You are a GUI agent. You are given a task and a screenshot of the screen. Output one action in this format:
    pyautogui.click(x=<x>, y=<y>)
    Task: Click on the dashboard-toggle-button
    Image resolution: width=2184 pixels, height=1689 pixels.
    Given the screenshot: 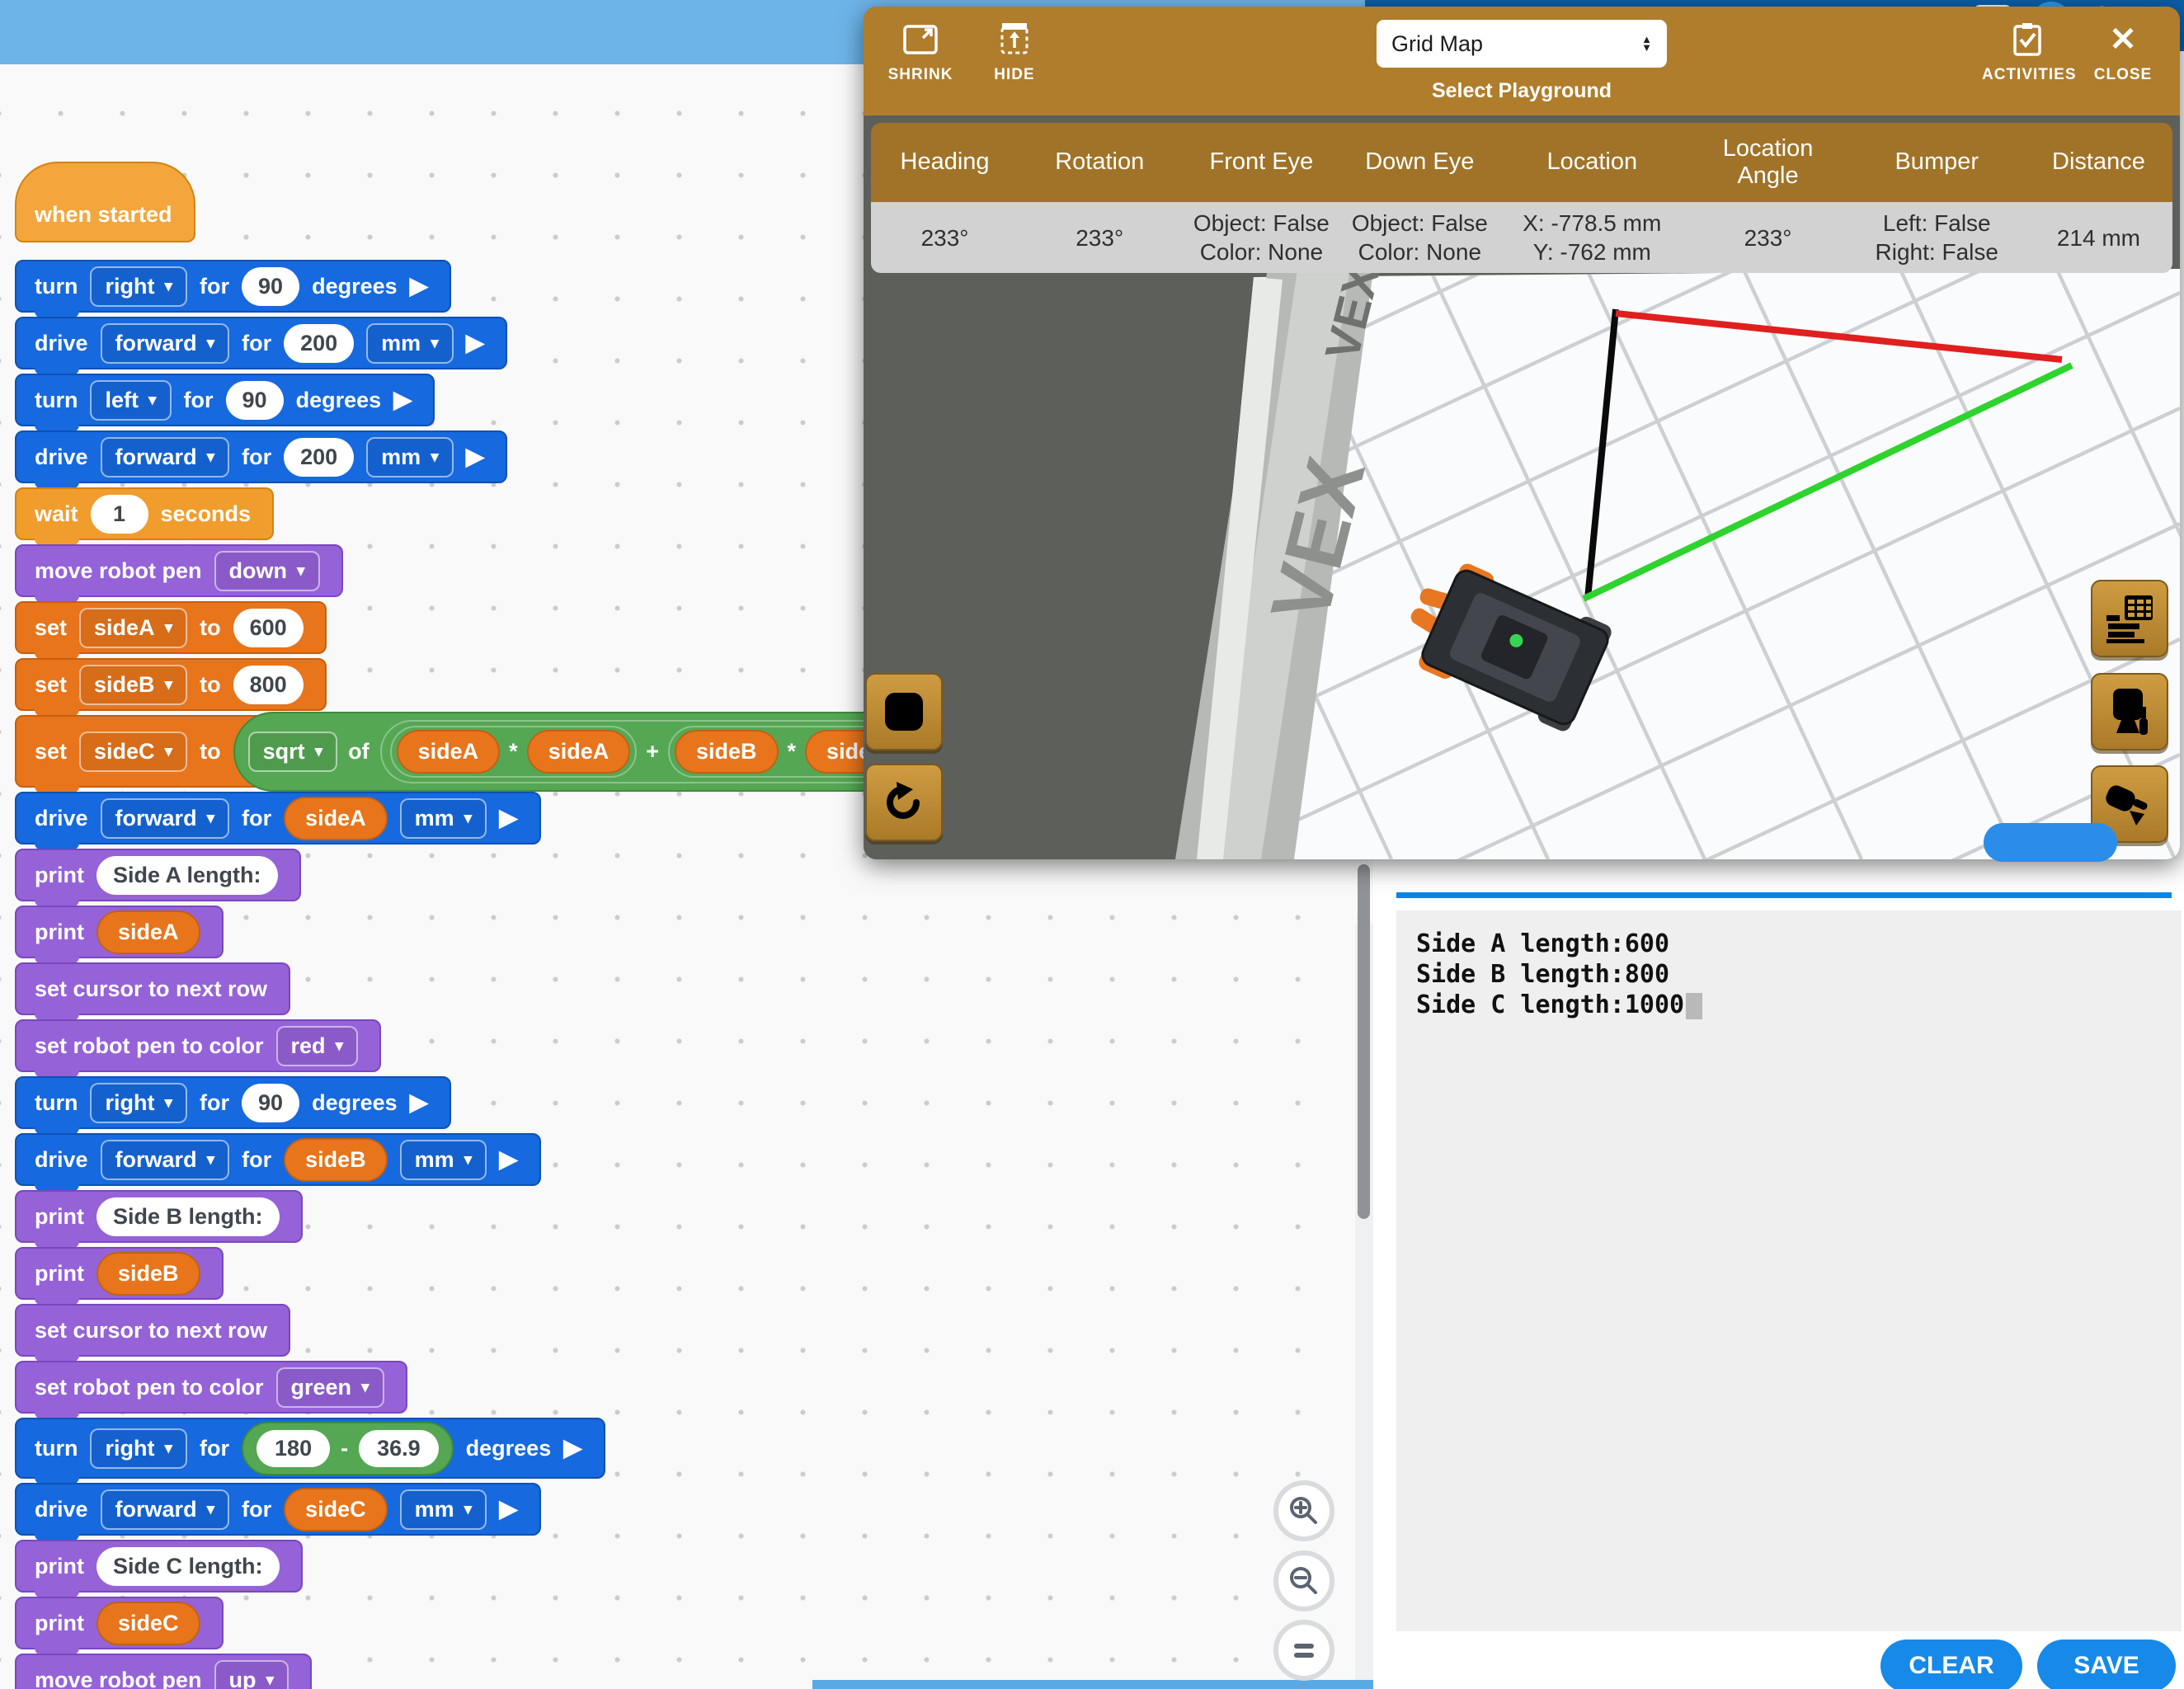 What is the action you would take?
    pyautogui.click(x=2129, y=618)
    